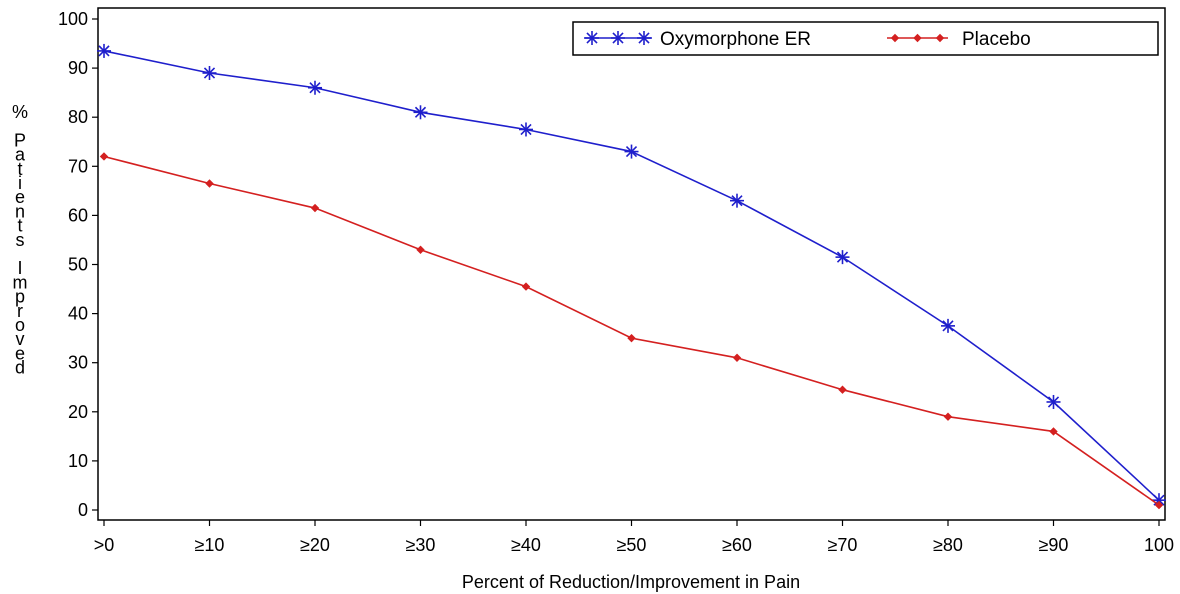 The width and height of the screenshot is (1180, 594). Describe the element at coordinates (843, 545) in the screenshot. I see `x-tick-label: ≥70` at that location.